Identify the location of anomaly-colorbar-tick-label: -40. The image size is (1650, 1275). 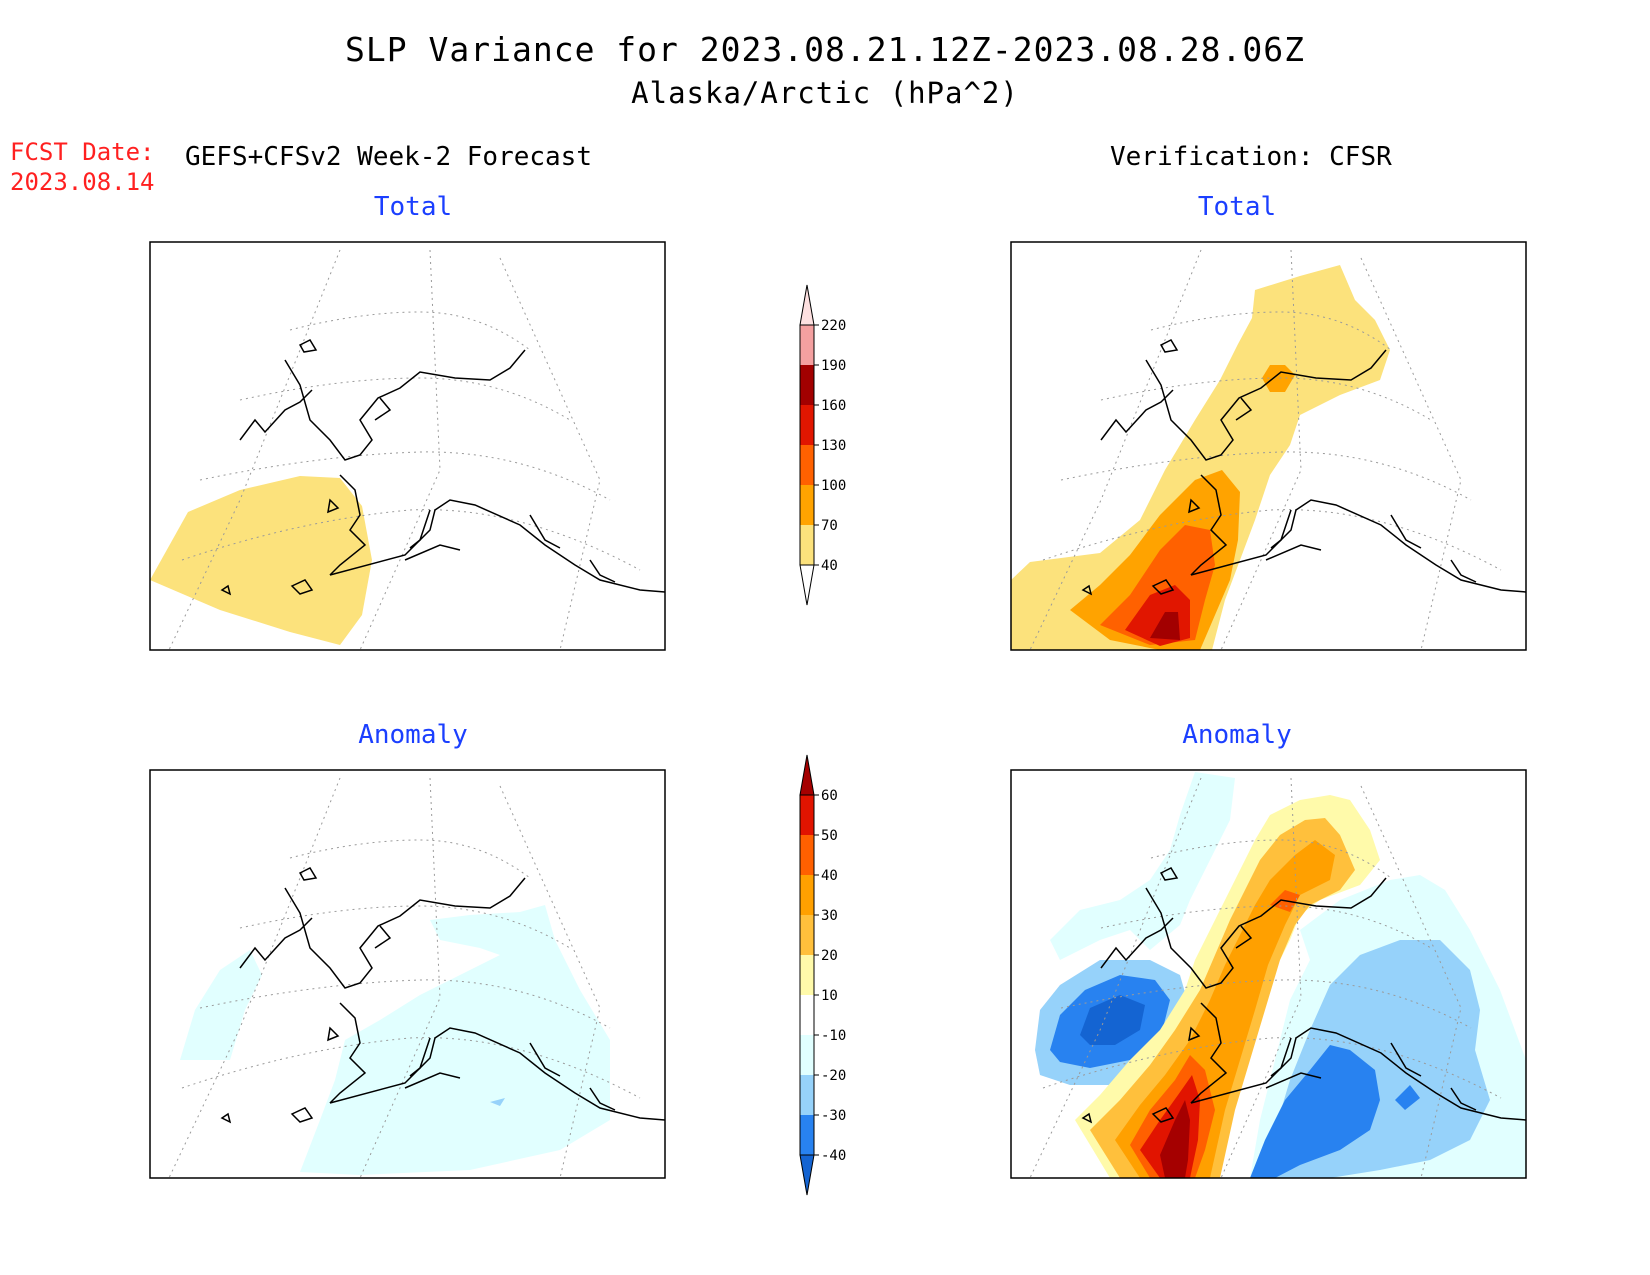
(833, 1156).